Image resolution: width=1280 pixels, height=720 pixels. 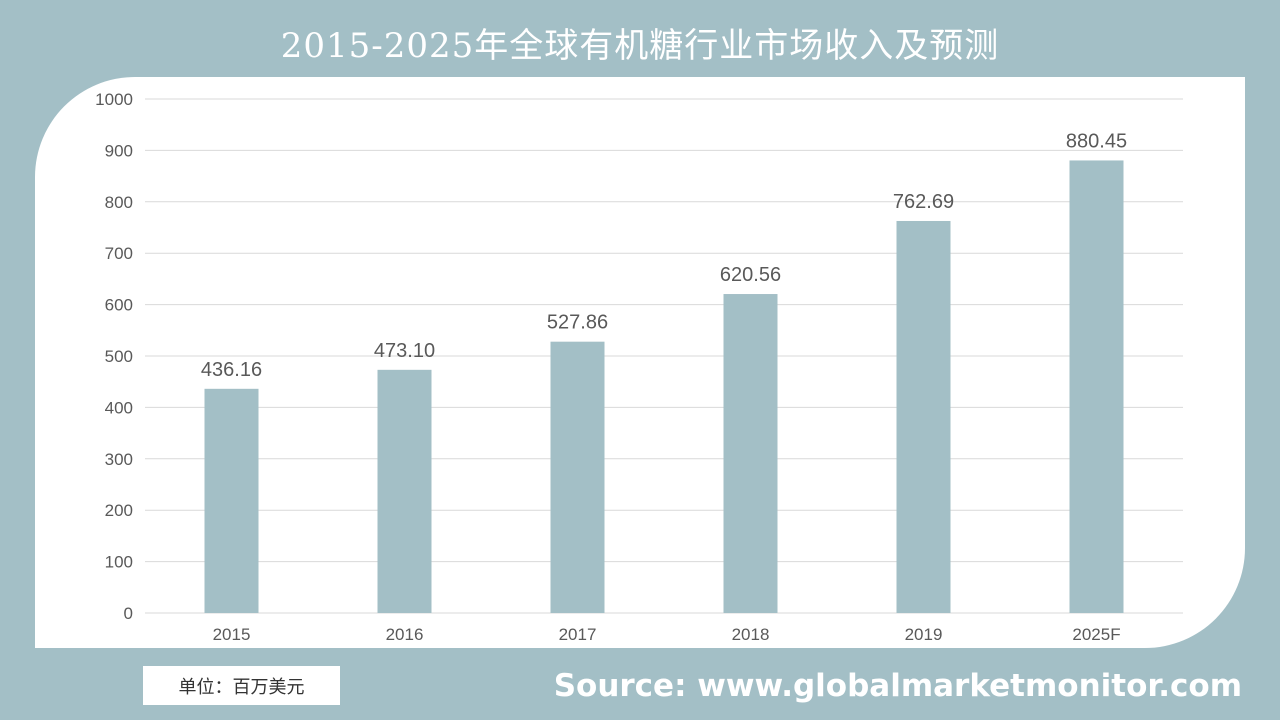 What do you see at coordinates (128, 613) in the screenshot?
I see `y-tick-label: 0` at bounding box center [128, 613].